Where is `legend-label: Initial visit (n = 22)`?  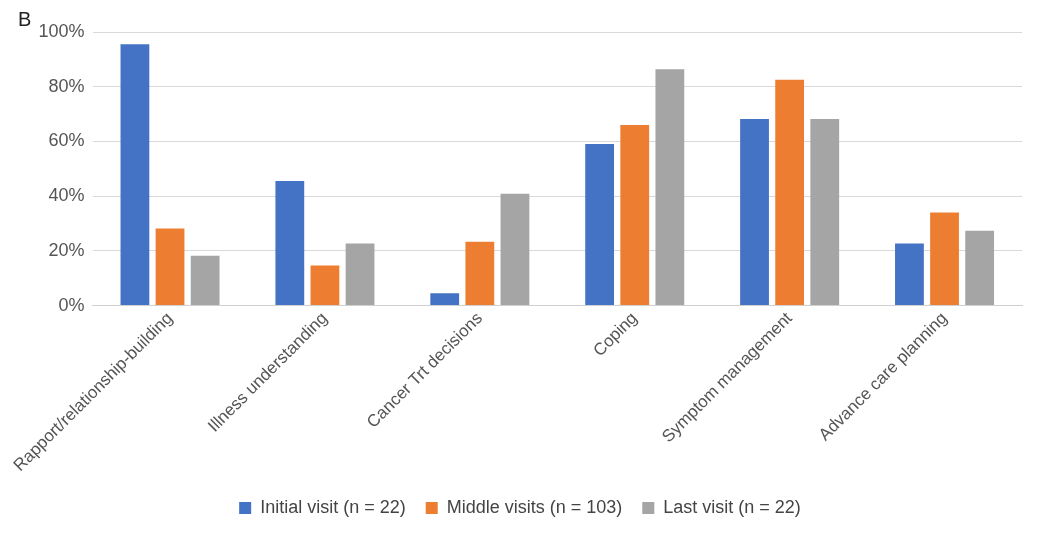 legend-label: Initial visit (n = 22) is located at coordinates (333, 506).